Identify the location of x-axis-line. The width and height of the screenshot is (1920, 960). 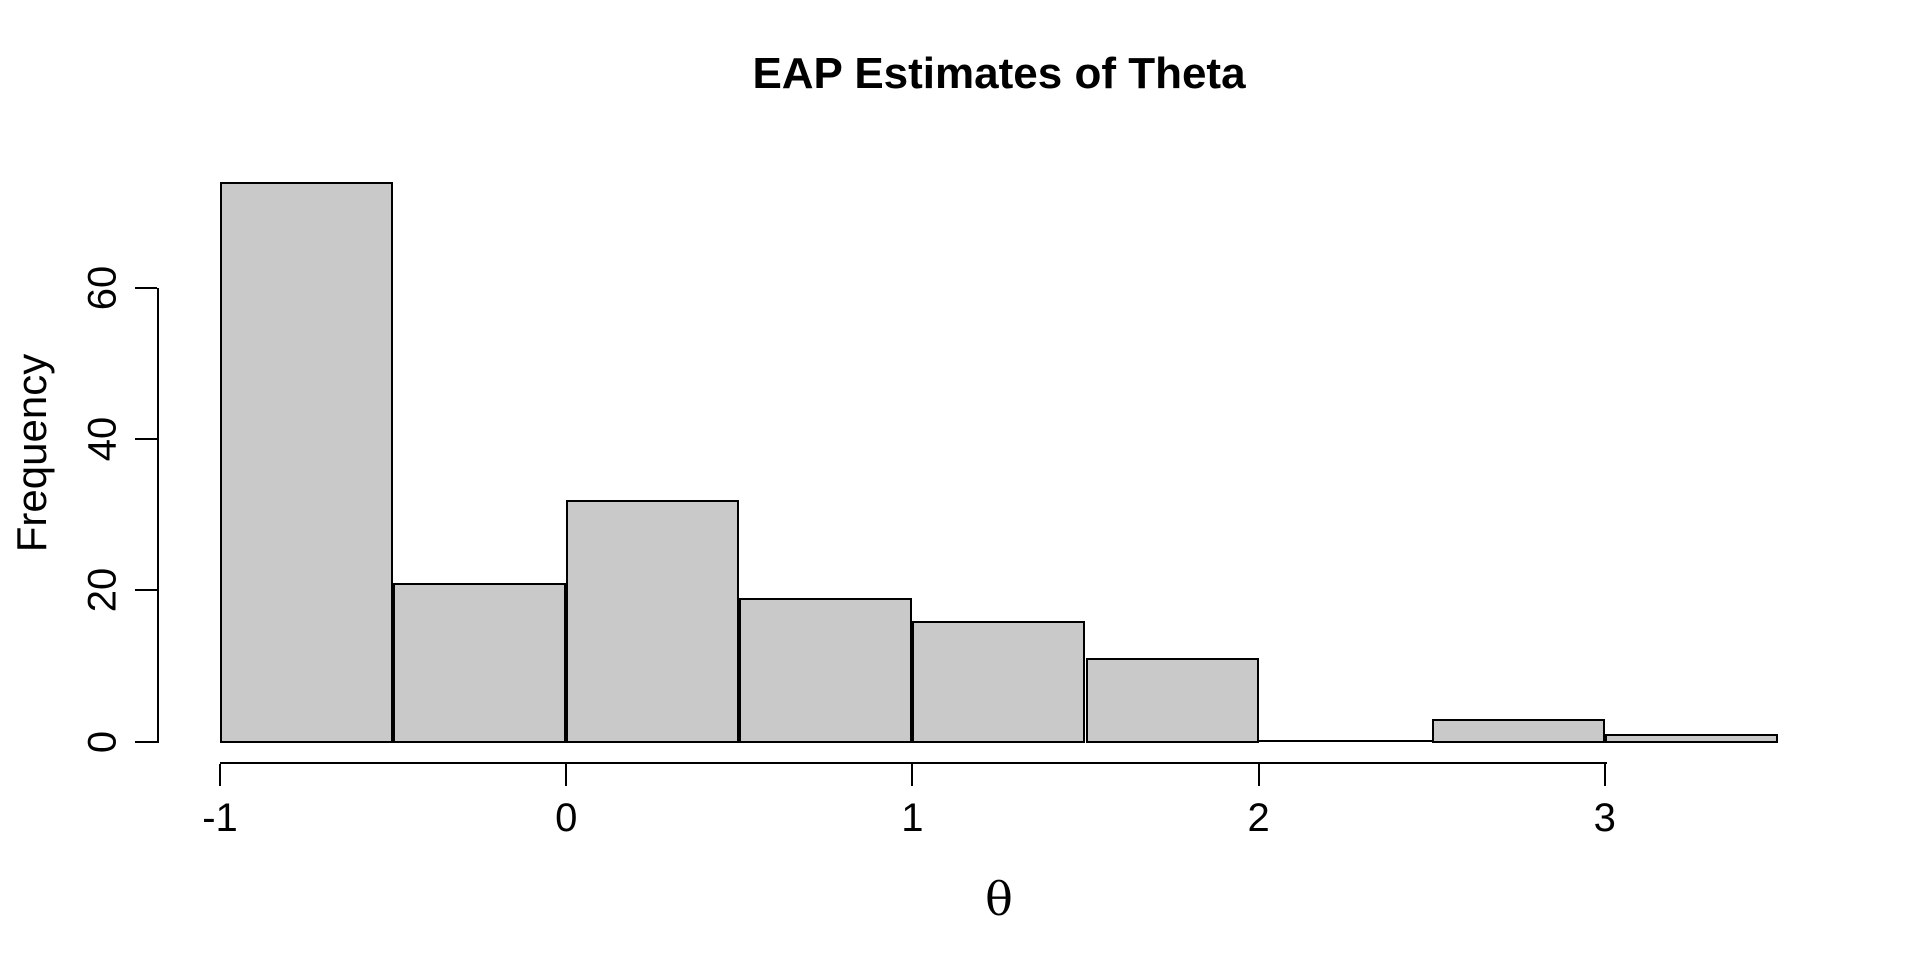
(913, 763).